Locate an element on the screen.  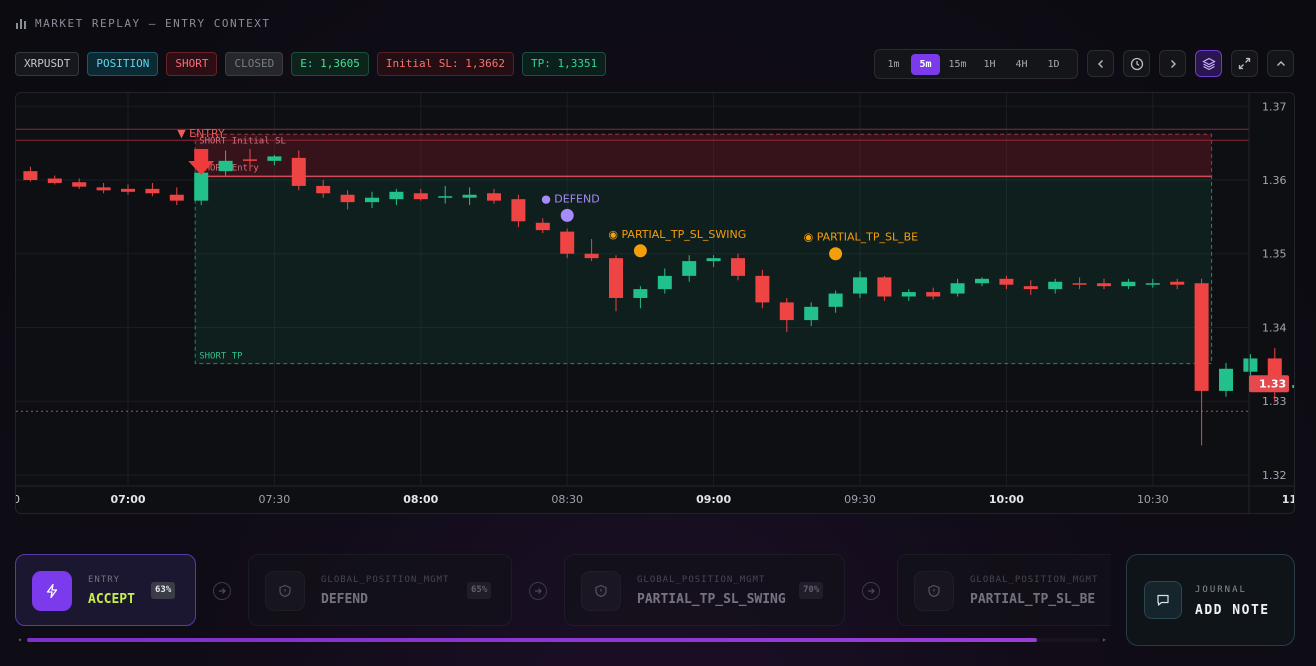
timeline-card-label: GLOBAL_POSITION_MGMT is located at coordinates (385, 580).